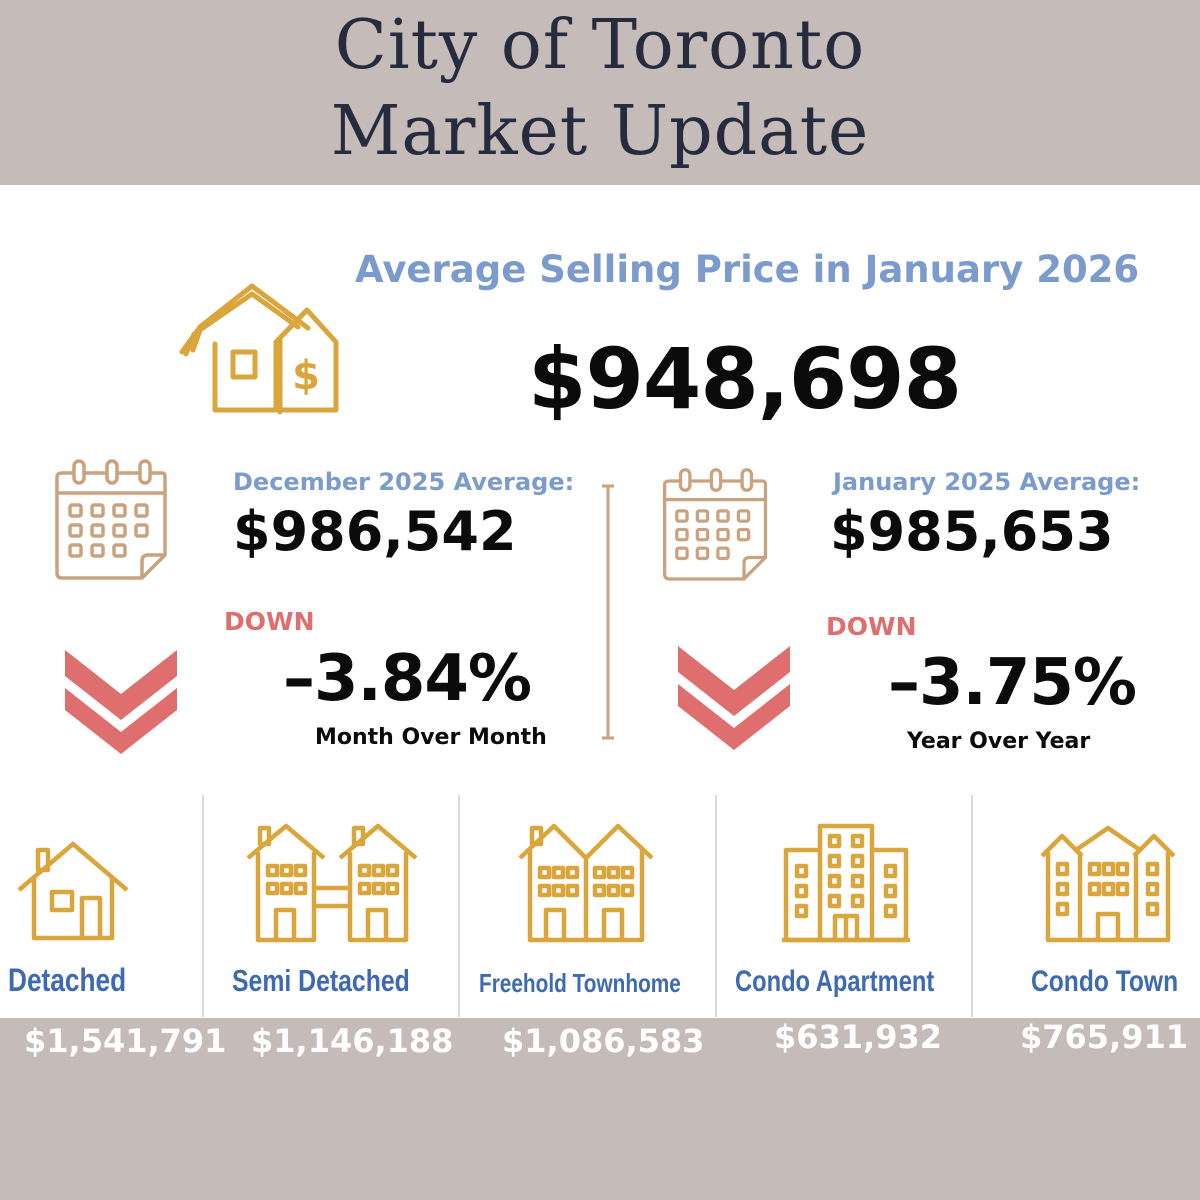  I want to click on category-label-semi-detached: Semi Detached, so click(321, 980).